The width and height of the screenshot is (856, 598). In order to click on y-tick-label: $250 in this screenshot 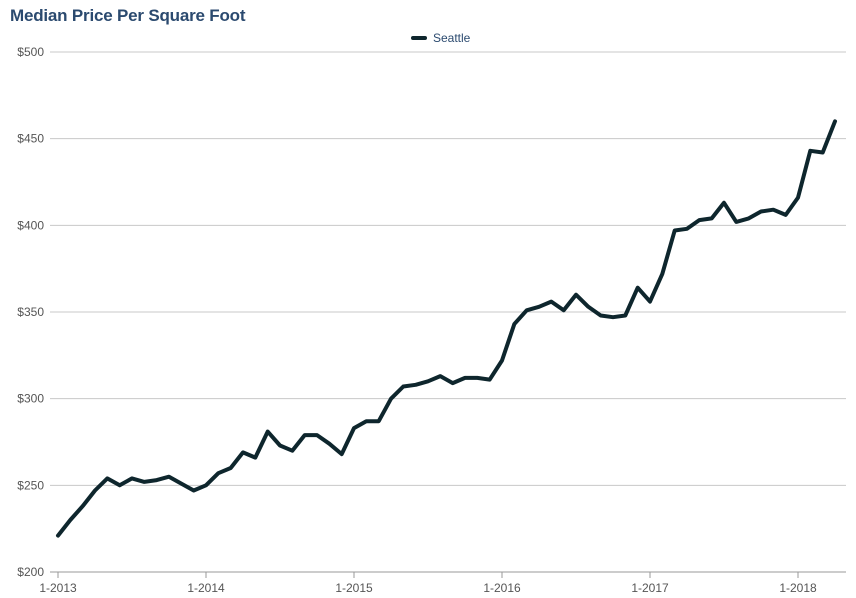, I will do `click(30, 485)`.